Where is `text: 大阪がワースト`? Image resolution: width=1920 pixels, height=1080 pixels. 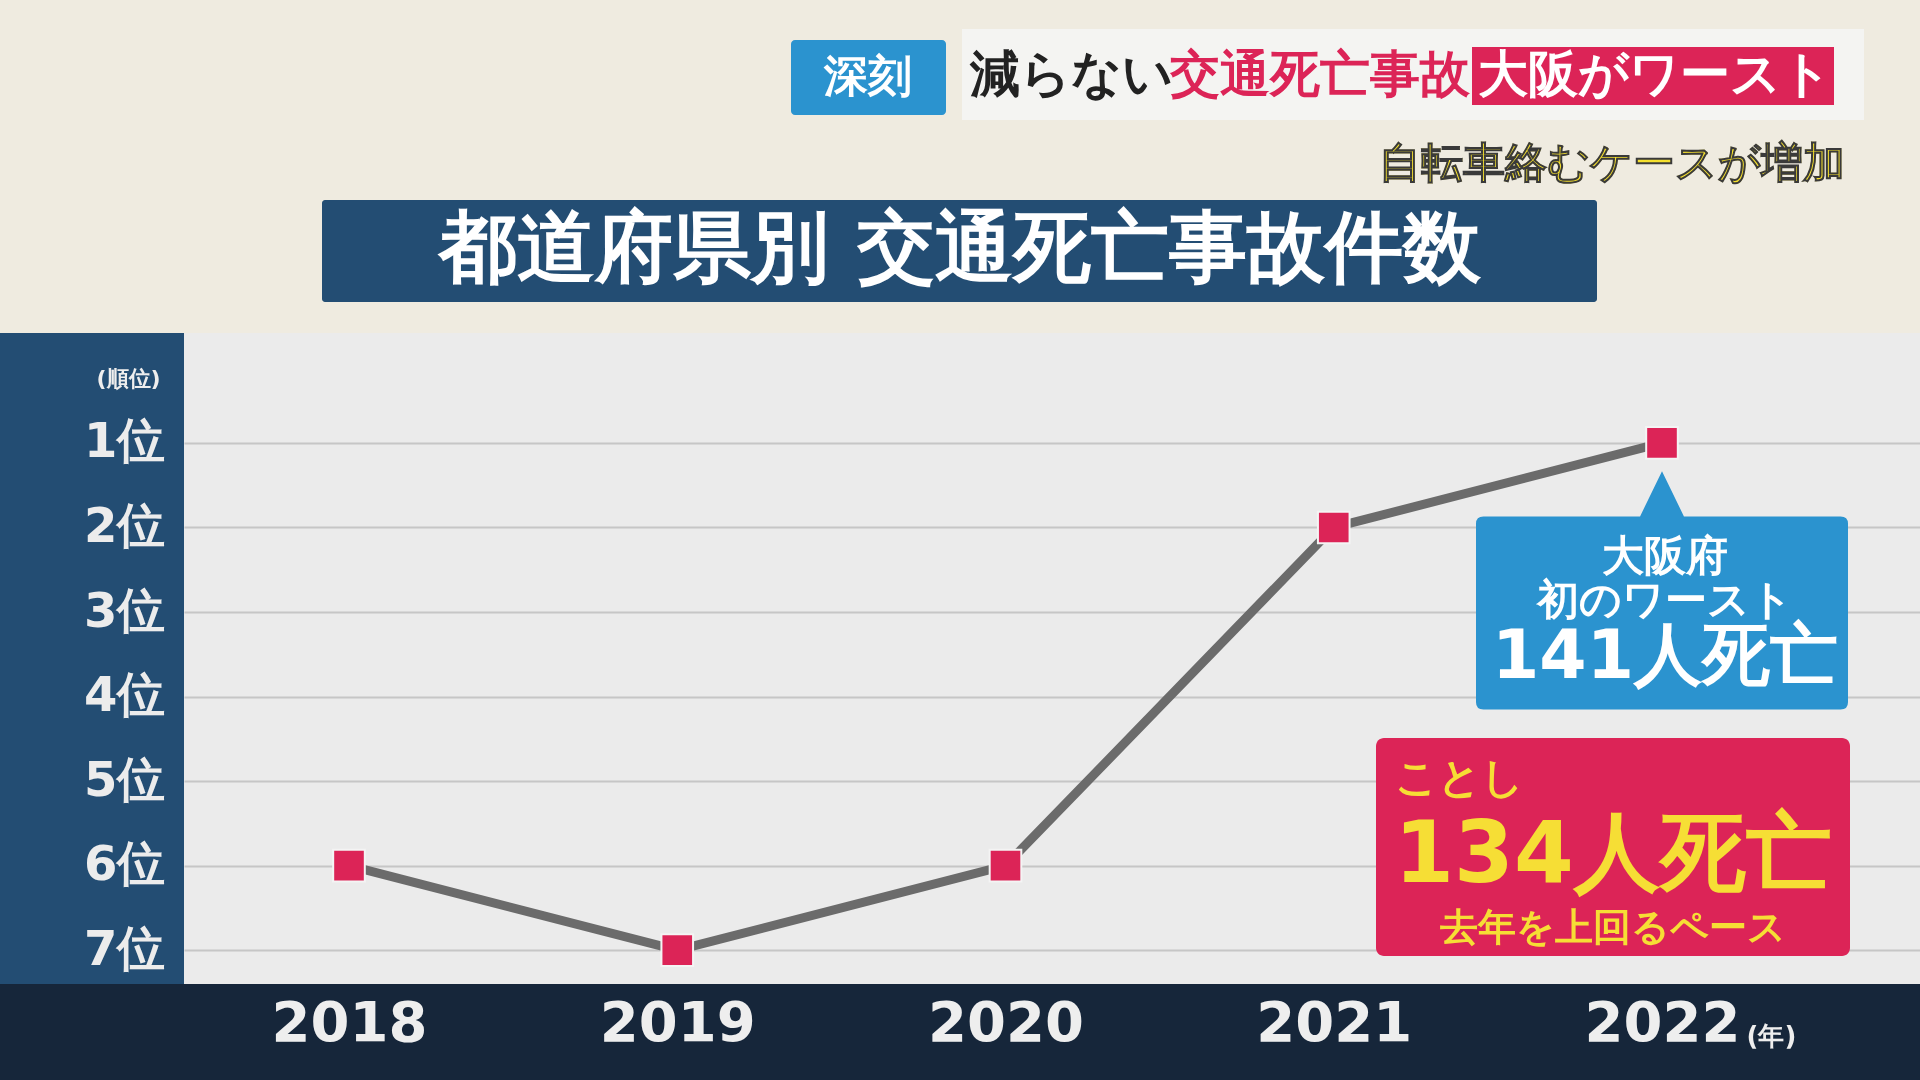 text: 大阪がワースト is located at coordinates (1655, 74).